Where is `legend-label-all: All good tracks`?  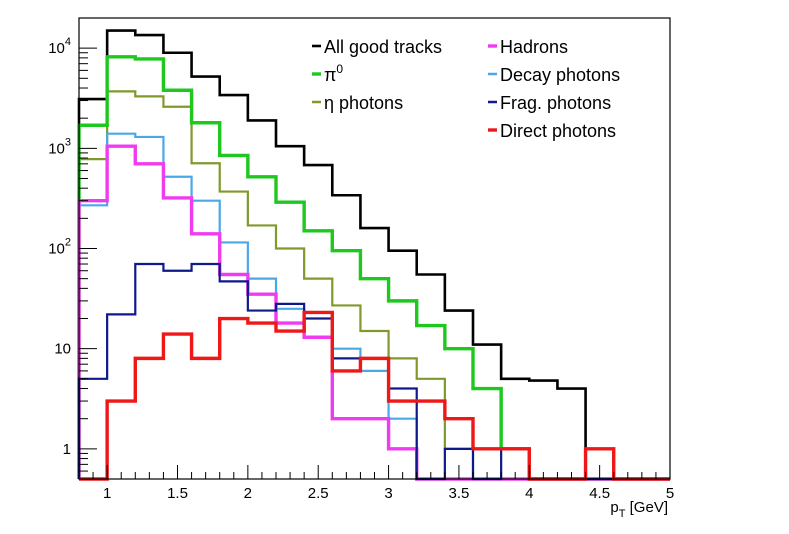
legend-label-all: All good tracks is located at coordinates (383, 47).